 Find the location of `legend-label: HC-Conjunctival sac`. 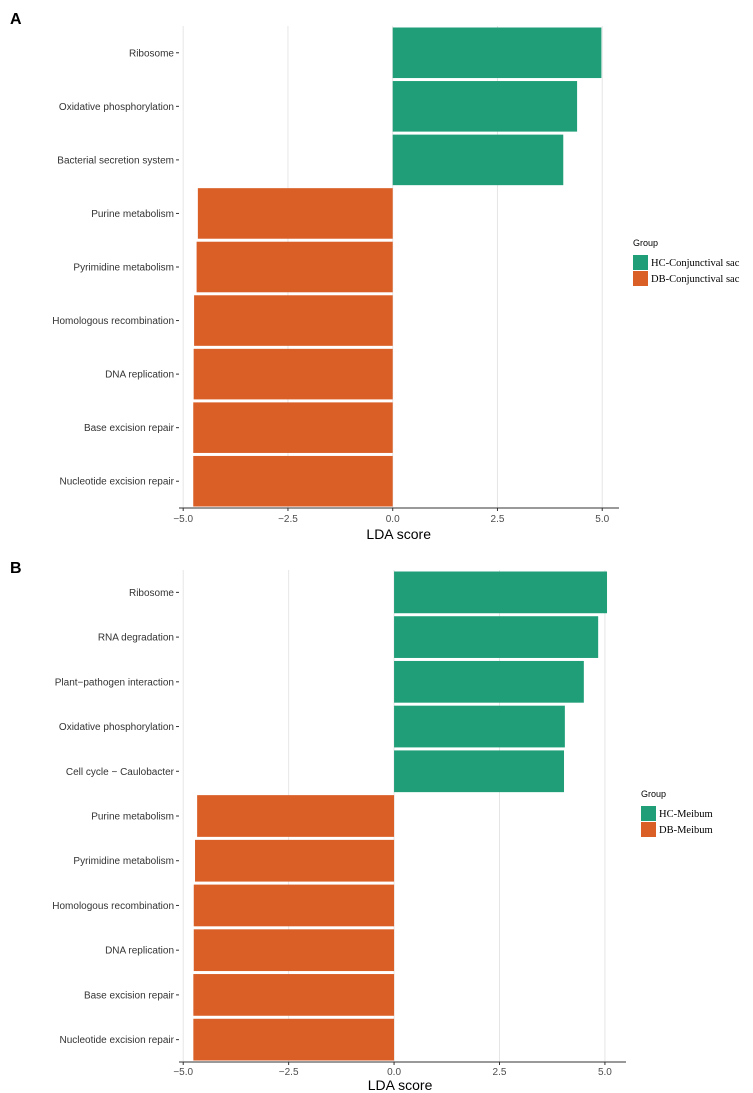

legend-label: HC-Conjunctival sac is located at coordinates (695, 263).